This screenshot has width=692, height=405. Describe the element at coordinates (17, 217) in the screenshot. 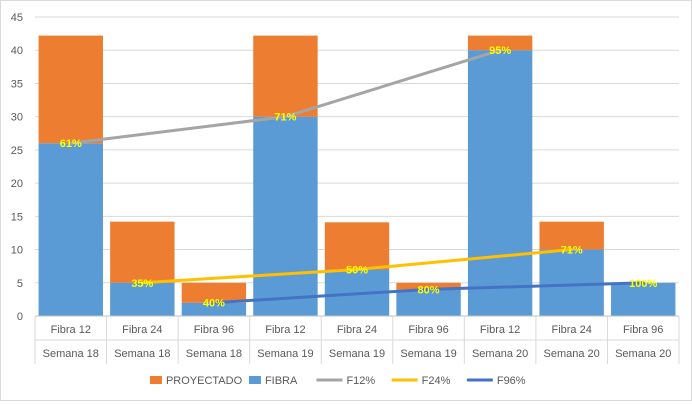

I see `y-tick-label: 15` at that location.